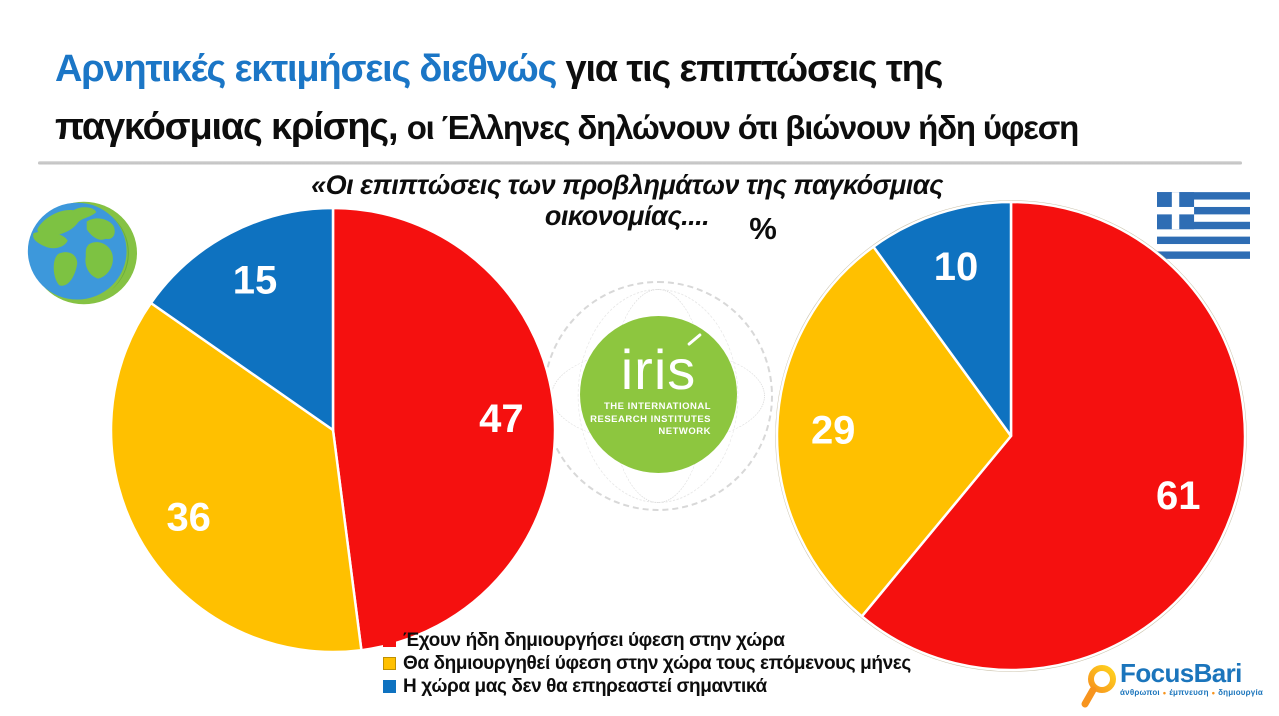 Image resolution: width=1279 pixels, height=716 pixels. Describe the element at coordinates (640, 163) in the screenshot. I see `title-divider` at that location.